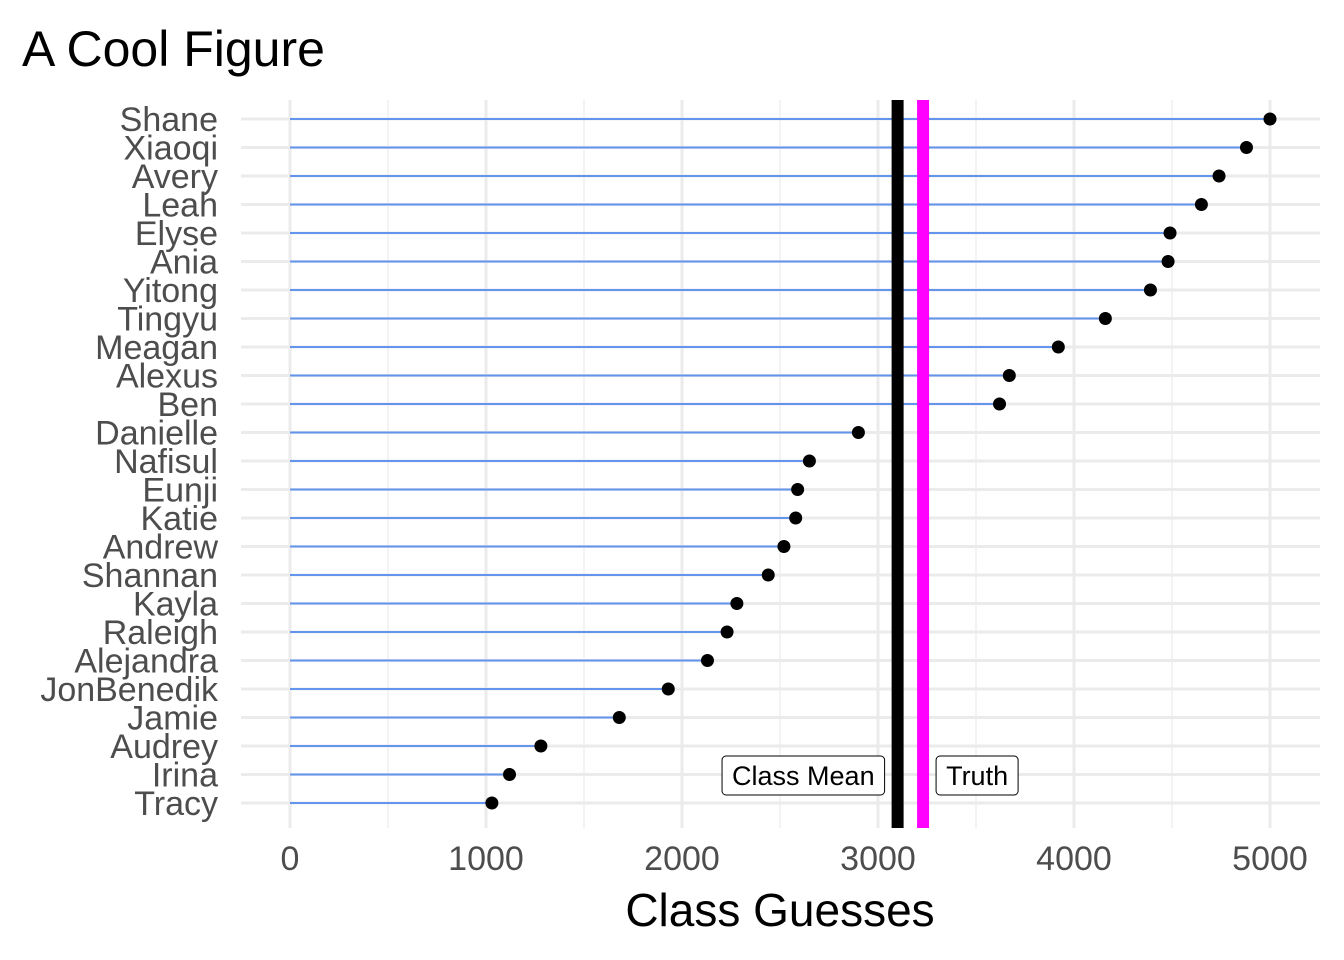  Describe the element at coordinates (910, 464) in the screenshot. I see `reference-lines` at that location.